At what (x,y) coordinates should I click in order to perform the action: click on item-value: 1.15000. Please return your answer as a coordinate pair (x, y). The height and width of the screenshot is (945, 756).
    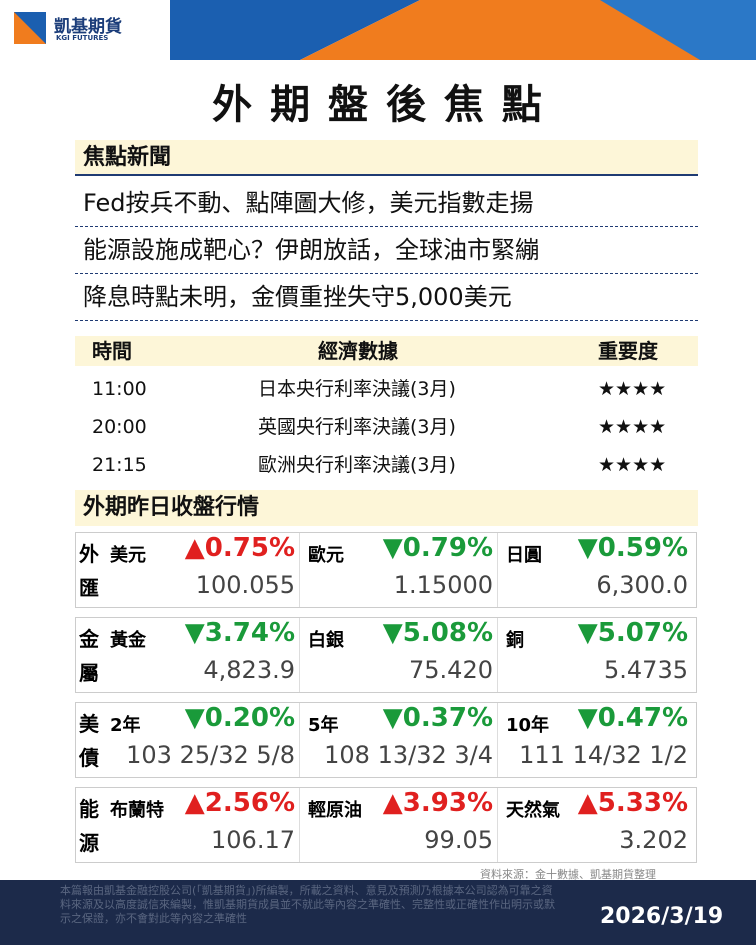
    Looking at the image, I should click on (443, 585).